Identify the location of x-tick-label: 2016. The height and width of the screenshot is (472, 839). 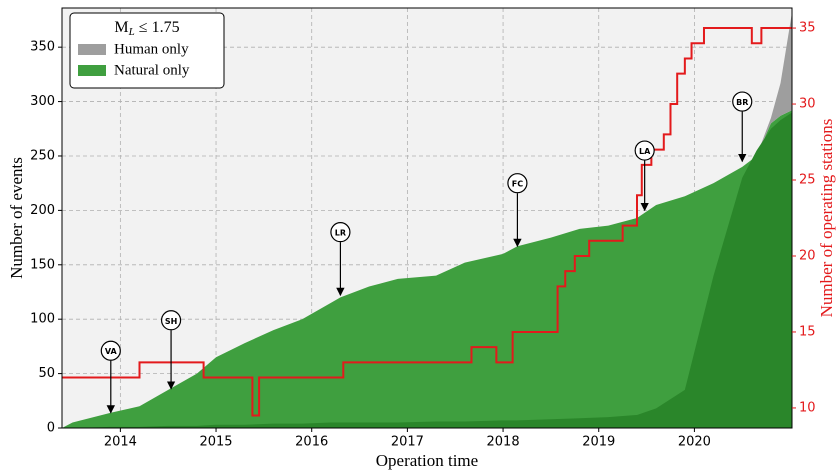
(311, 442).